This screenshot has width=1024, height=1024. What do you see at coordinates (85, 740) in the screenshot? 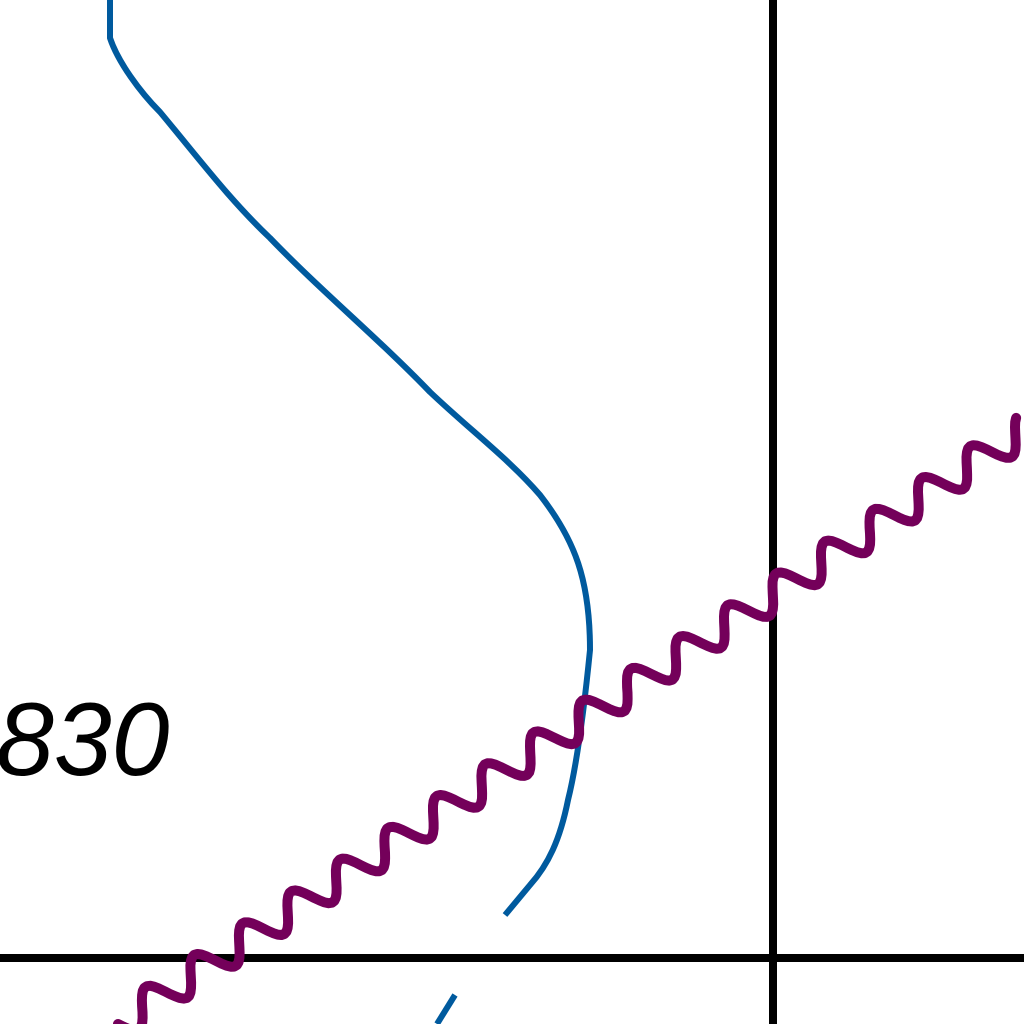
I see `contour-label: 830` at bounding box center [85, 740].